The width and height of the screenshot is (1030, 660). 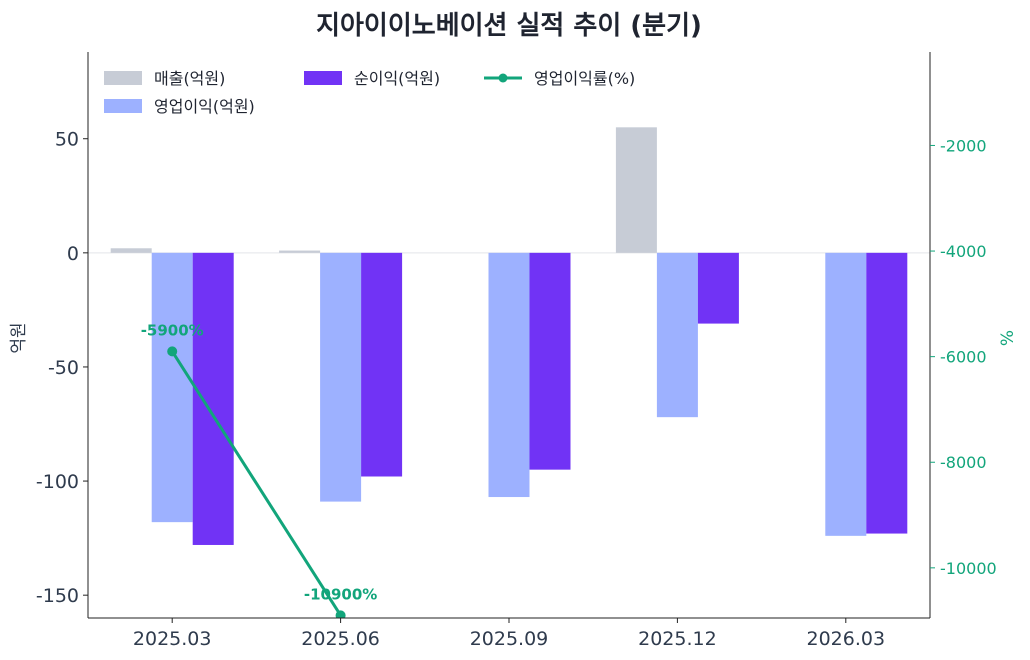 I want to click on bar-1-2025.06, so click(x=341, y=377).